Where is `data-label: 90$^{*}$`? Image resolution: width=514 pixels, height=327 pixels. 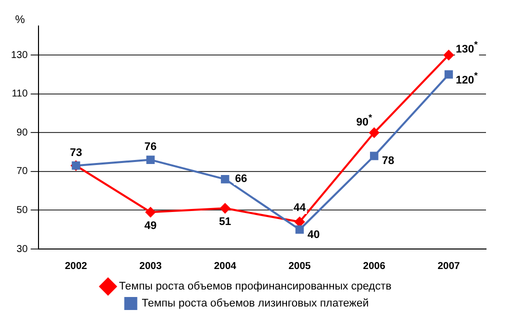 data-label: 90$^{*}$ is located at coordinates (364, 119).